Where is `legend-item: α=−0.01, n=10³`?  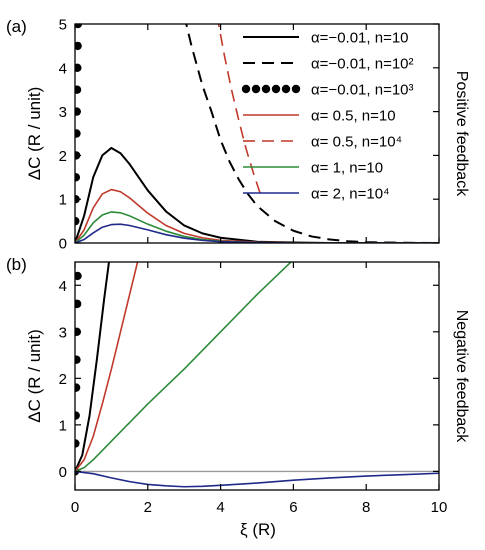 legend-item: α=−0.01, n=10³ is located at coordinates (327, 90).